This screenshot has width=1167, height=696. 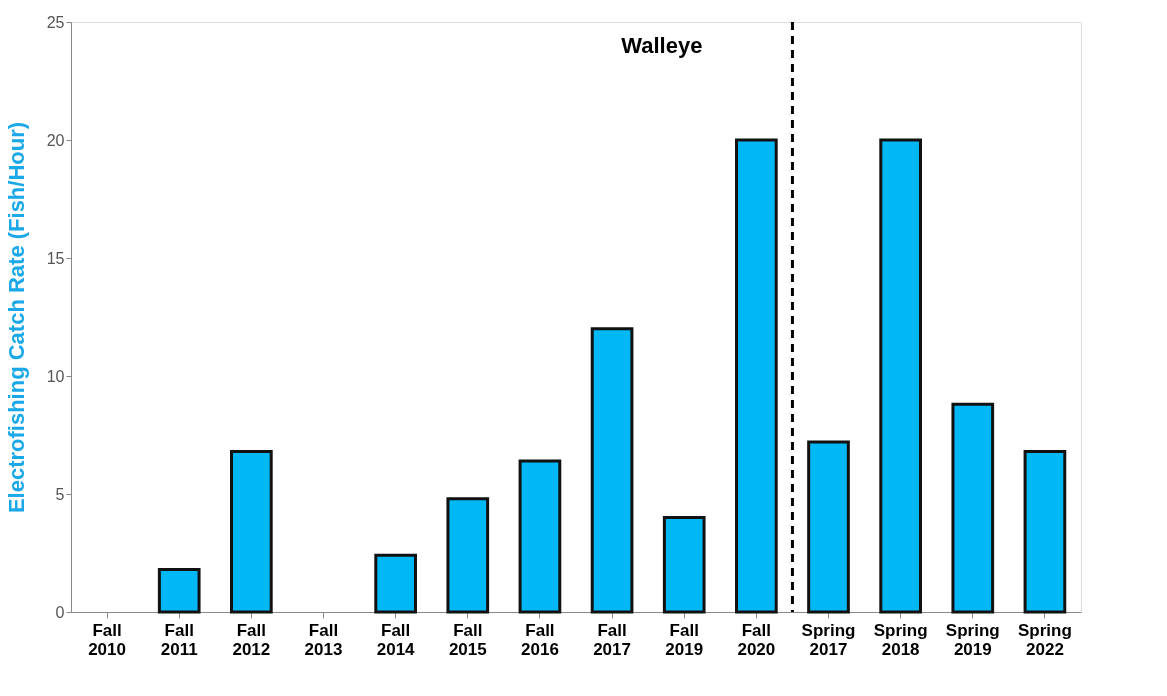 I want to click on y-tick-label: 10, so click(x=55, y=376).